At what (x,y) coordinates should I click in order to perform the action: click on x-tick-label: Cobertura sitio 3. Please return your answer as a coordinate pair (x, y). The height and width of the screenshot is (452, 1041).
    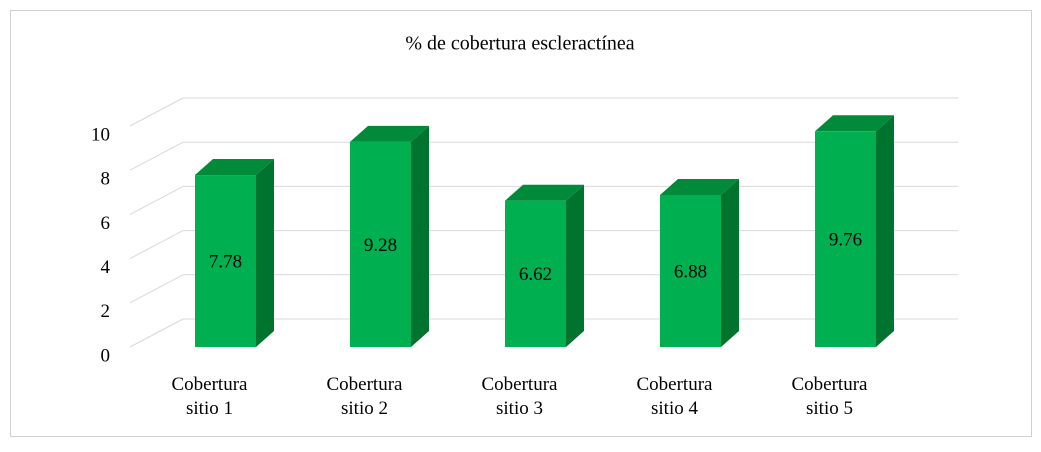
    Looking at the image, I should click on (520, 396).